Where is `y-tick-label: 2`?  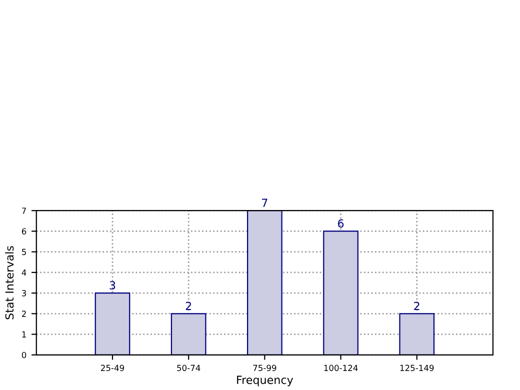
y-tick-label: 2 is located at coordinates (24, 313).